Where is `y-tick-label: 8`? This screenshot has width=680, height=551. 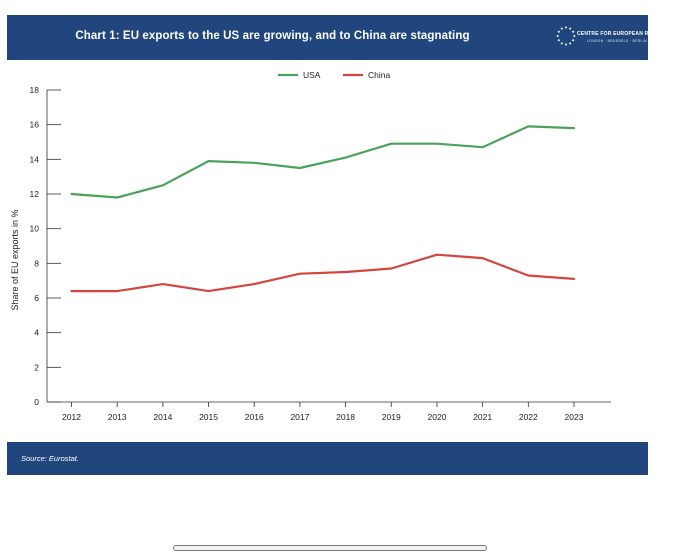
y-tick-label: 8 is located at coordinates (36, 263).